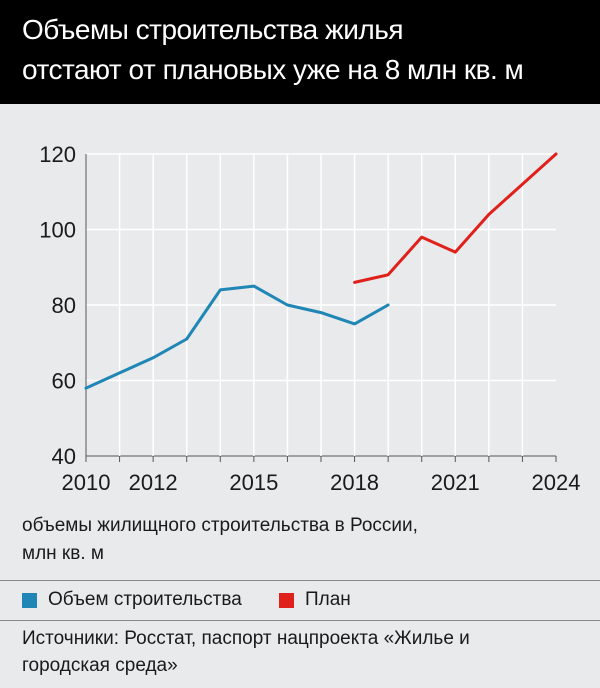  Describe the element at coordinates (153, 482) in the screenshot. I see `x-tick-label: 2012` at that location.